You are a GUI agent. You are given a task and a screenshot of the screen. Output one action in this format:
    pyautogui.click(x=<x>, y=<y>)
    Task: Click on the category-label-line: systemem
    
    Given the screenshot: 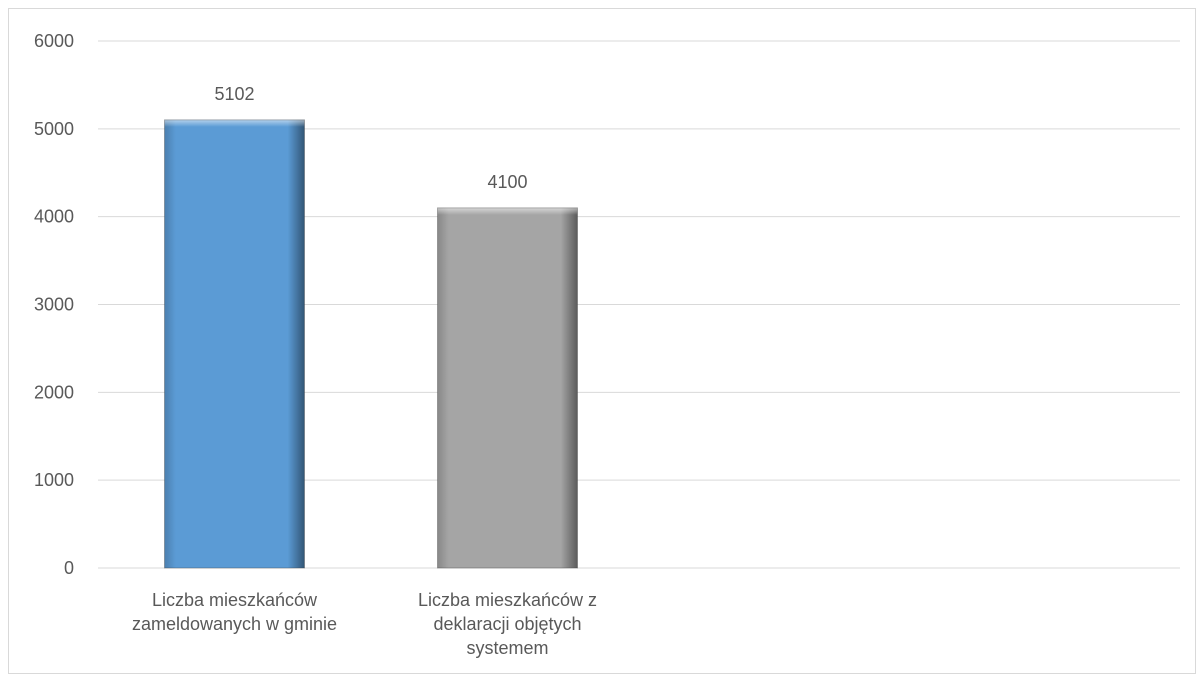 What is the action you would take?
    pyautogui.click(x=507, y=648)
    